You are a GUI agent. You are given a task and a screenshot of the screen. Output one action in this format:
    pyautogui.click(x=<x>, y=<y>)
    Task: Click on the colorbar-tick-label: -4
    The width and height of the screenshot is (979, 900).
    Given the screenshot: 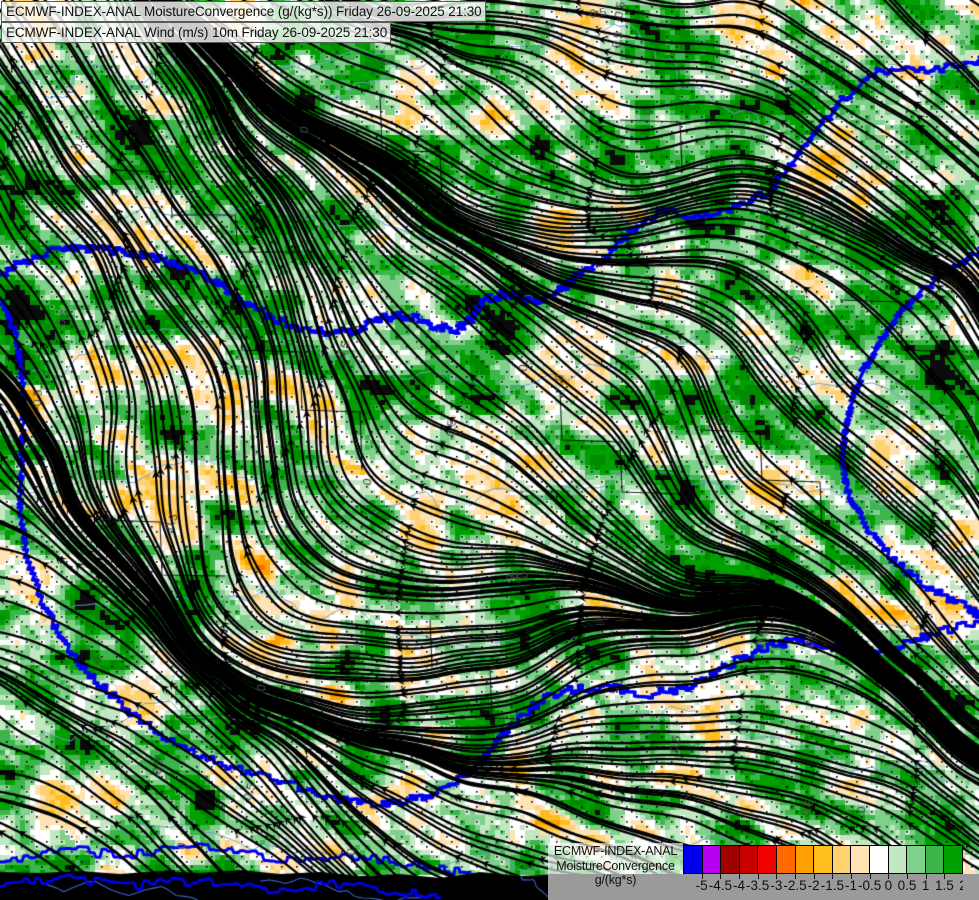 What is the action you would take?
    pyautogui.click(x=739, y=885)
    